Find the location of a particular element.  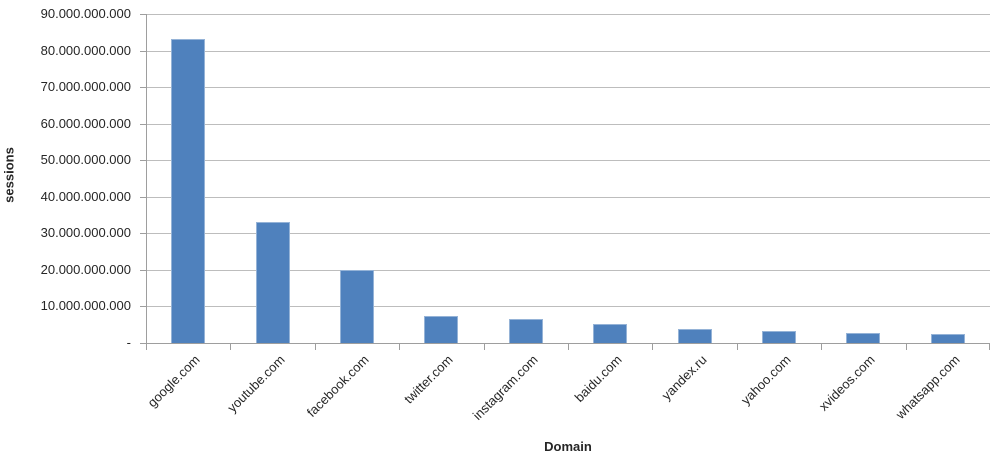

bar-google.com is located at coordinates (188, 191).